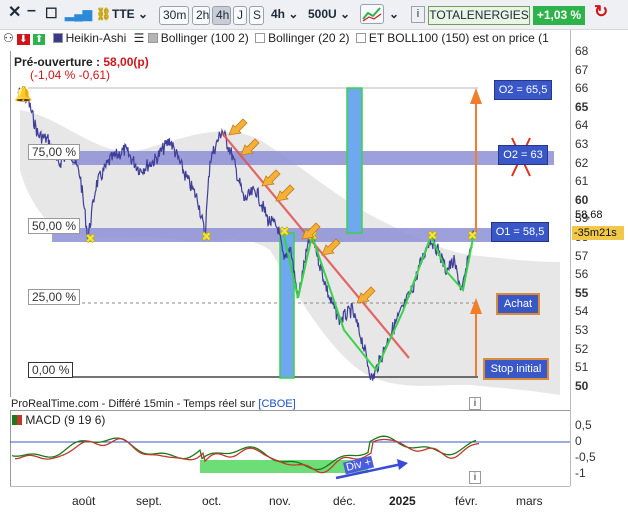 Image resolution: width=628 pixels, height=517 pixels. Describe the element at coordinates (520, 232) in the screenshot. I see `target-o1-label: O1 = 58,5` at that location.